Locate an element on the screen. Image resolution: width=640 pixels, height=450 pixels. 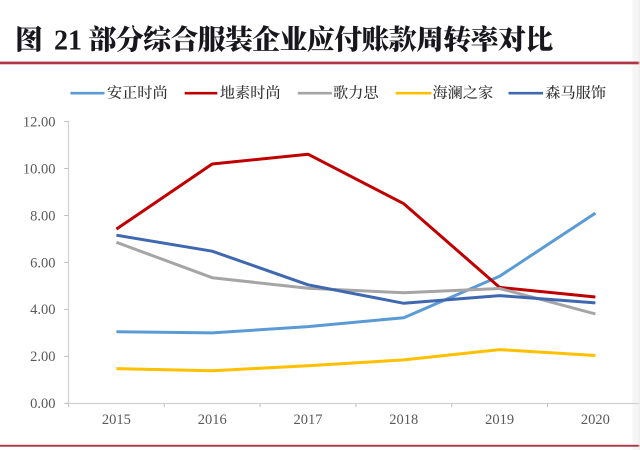
svg-text: 2.00 is located at coordinates (42, 357).